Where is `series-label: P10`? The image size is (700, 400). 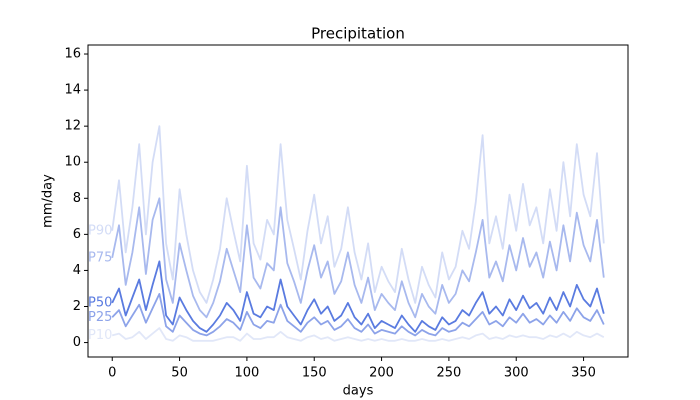 series-label: P10 is located at coordinates (100, 335).